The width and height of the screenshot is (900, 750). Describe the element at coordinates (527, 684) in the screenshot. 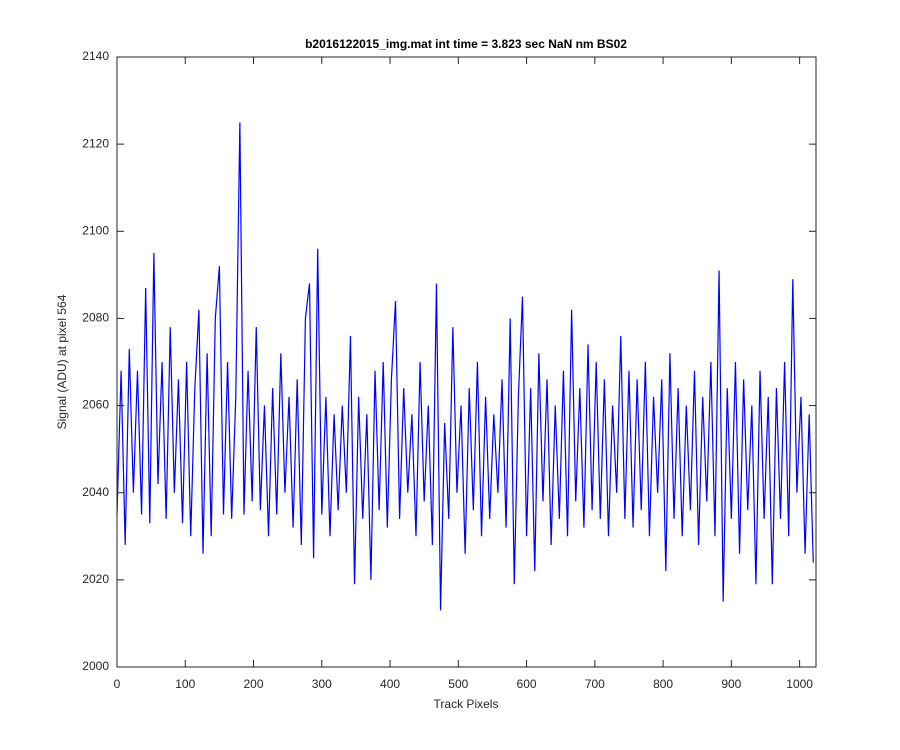

I see `x-tick-label: 600` at that location.